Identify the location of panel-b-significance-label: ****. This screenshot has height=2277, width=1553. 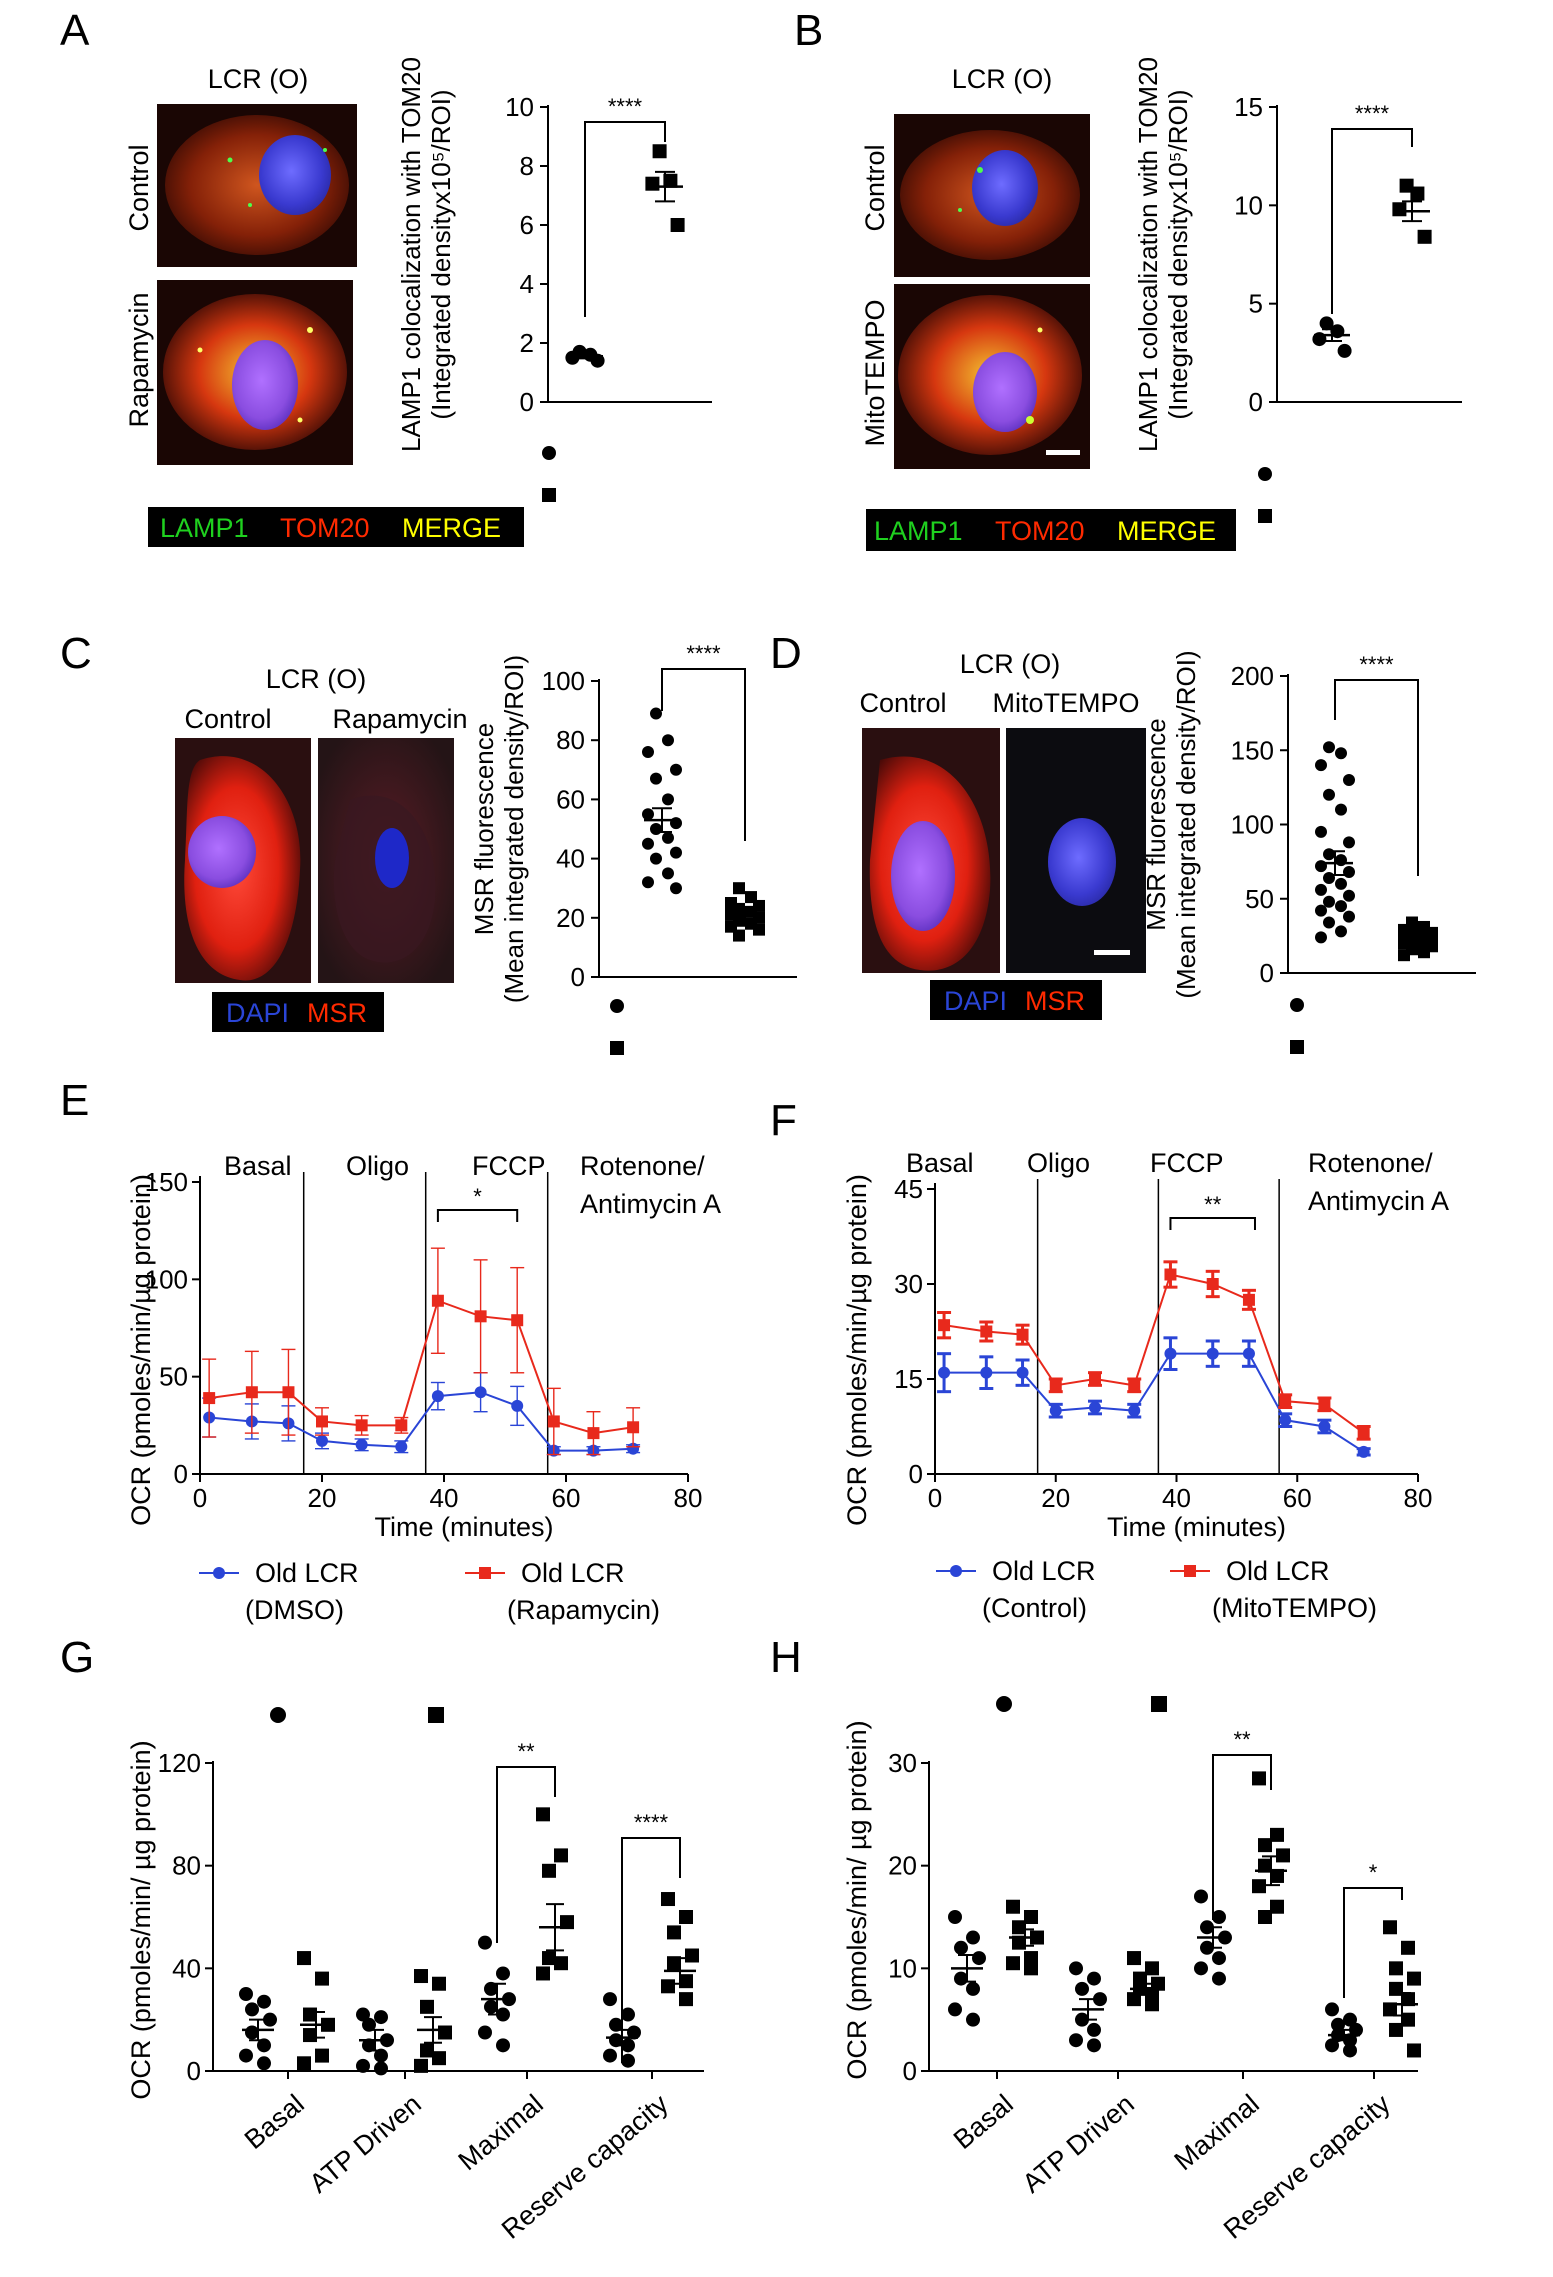
(1372, 113).